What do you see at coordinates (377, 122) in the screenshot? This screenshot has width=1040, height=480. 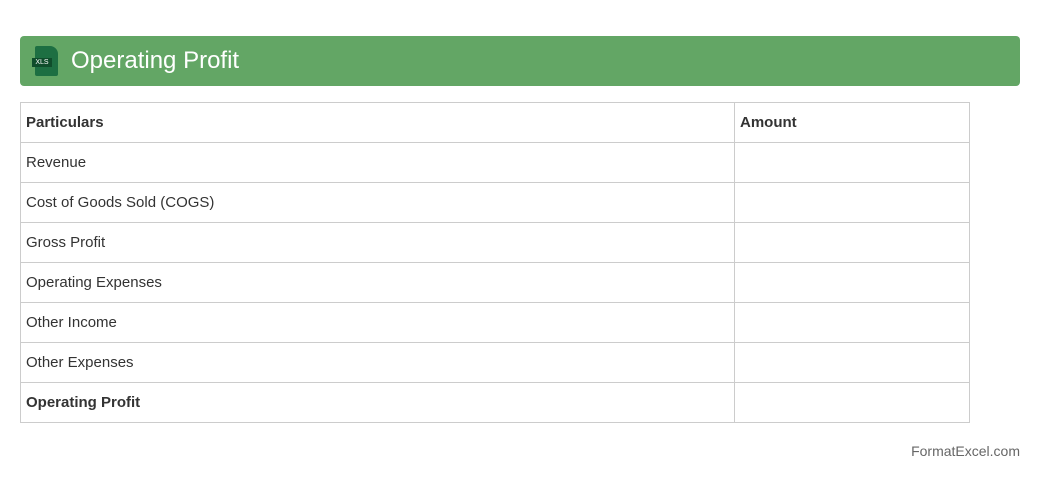 I see `header-particulars: Particulars` at bounding box center [377, 122].